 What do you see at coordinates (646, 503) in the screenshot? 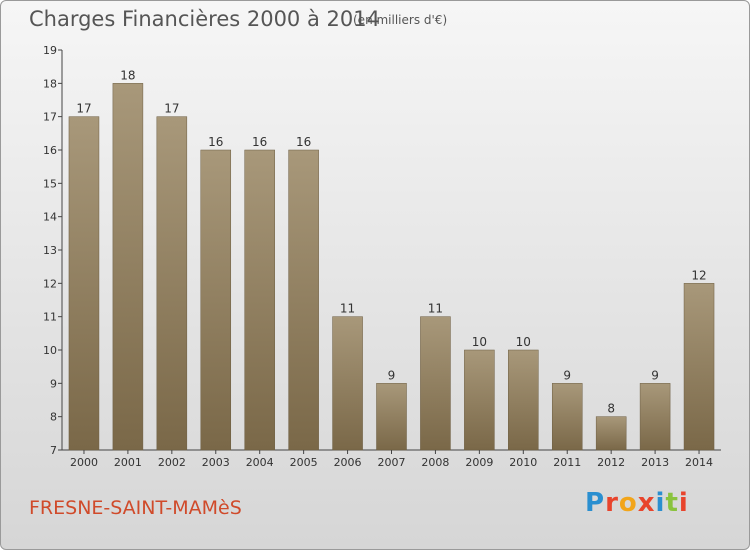
I see `logo-letter: x` at bounding box center [646, 503].